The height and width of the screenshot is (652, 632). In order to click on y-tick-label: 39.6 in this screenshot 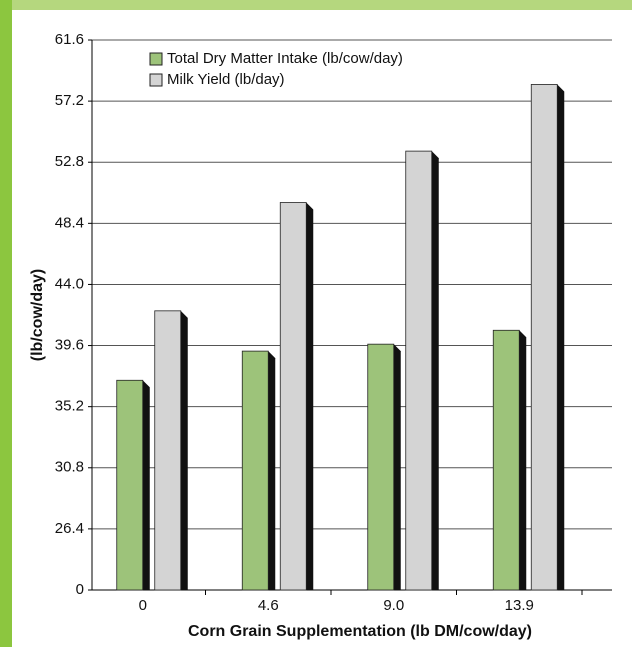, I will do `click(69, 345)`.